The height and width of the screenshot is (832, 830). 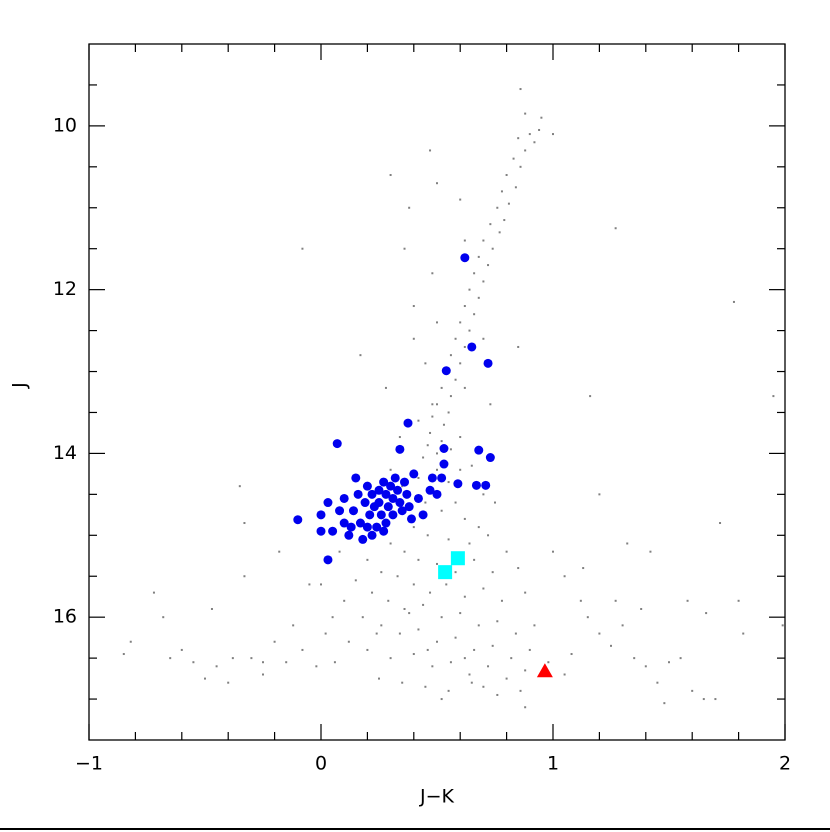 What do you see at coordinates (65, 617) in the screenshot?
I see `y-tick-label: 16` at bounding box center [65, 617].